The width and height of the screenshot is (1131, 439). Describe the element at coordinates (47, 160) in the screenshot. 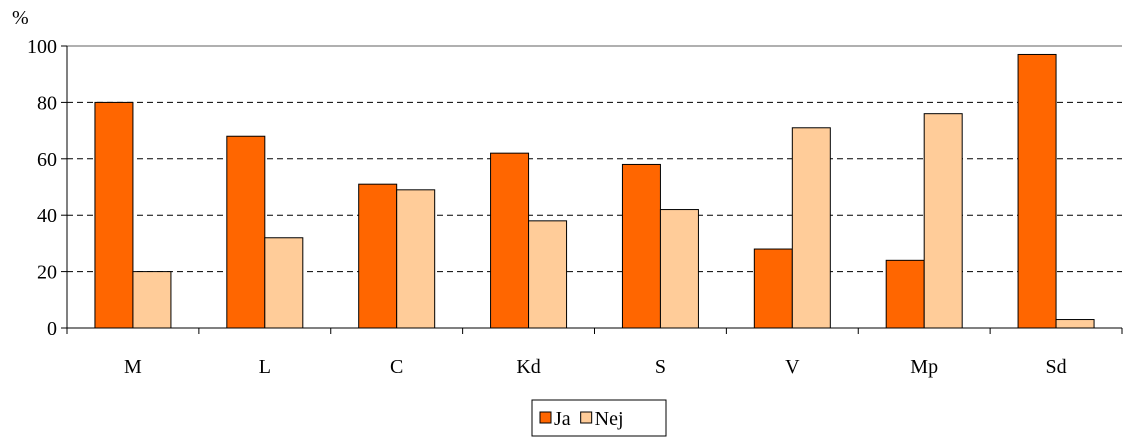

I see `y-tick-label: 60` at that location.